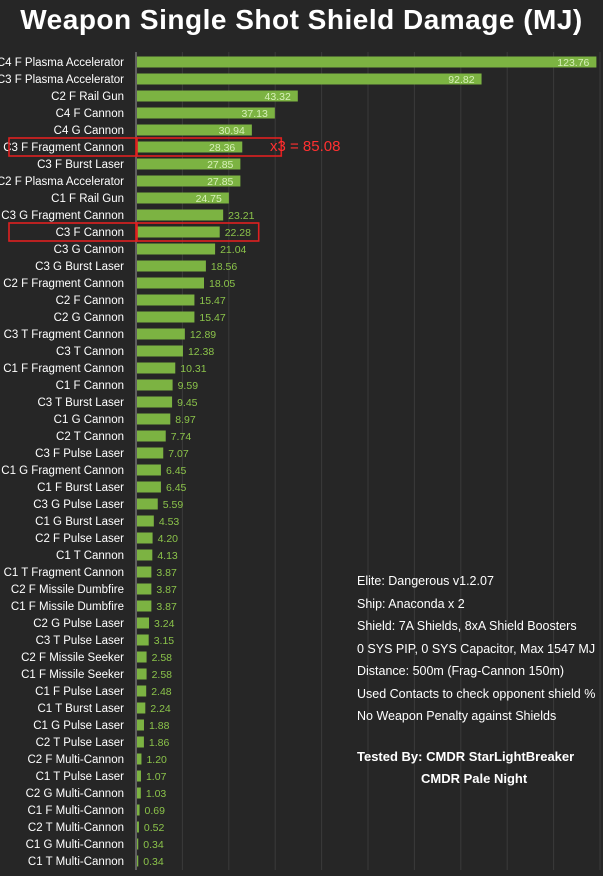 This screenshot has height=876, width=603. I want to click on category-label: C1 F Rail Gun, so click(87, 199).